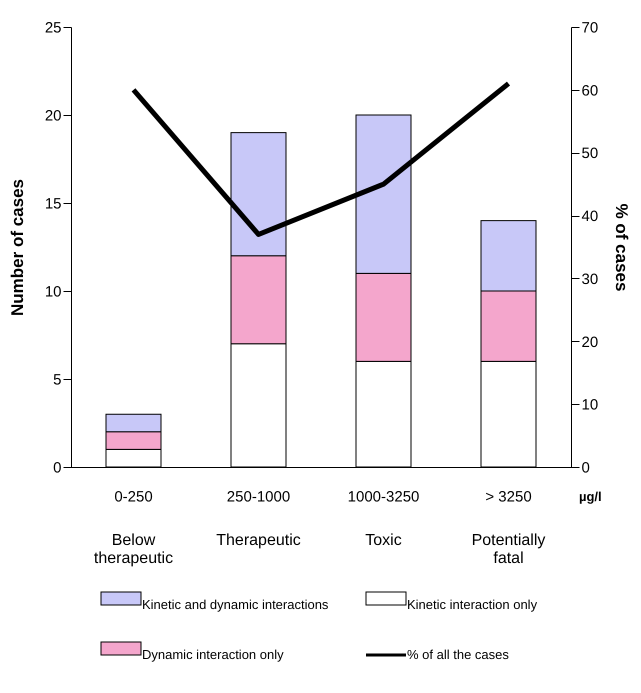 The width and height of the screenshot is (641, 693). Describe the element at coordinates (133, 497) in the screenshot. I see `x-tick-label: 0-250` at that location.